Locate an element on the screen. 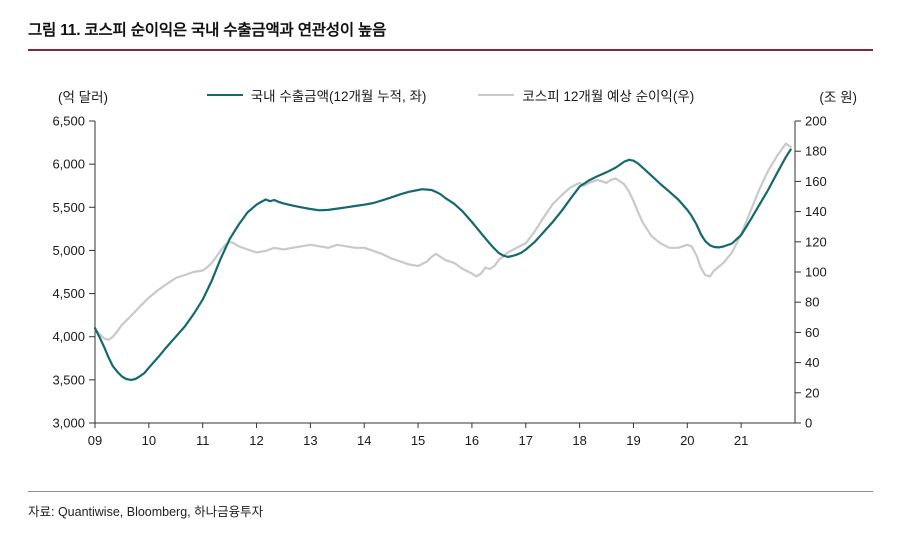 Image resolution: width=901 pixels, height=533 pixels. x-axis-tick-label: 11 is located at coordinates (203, 440).